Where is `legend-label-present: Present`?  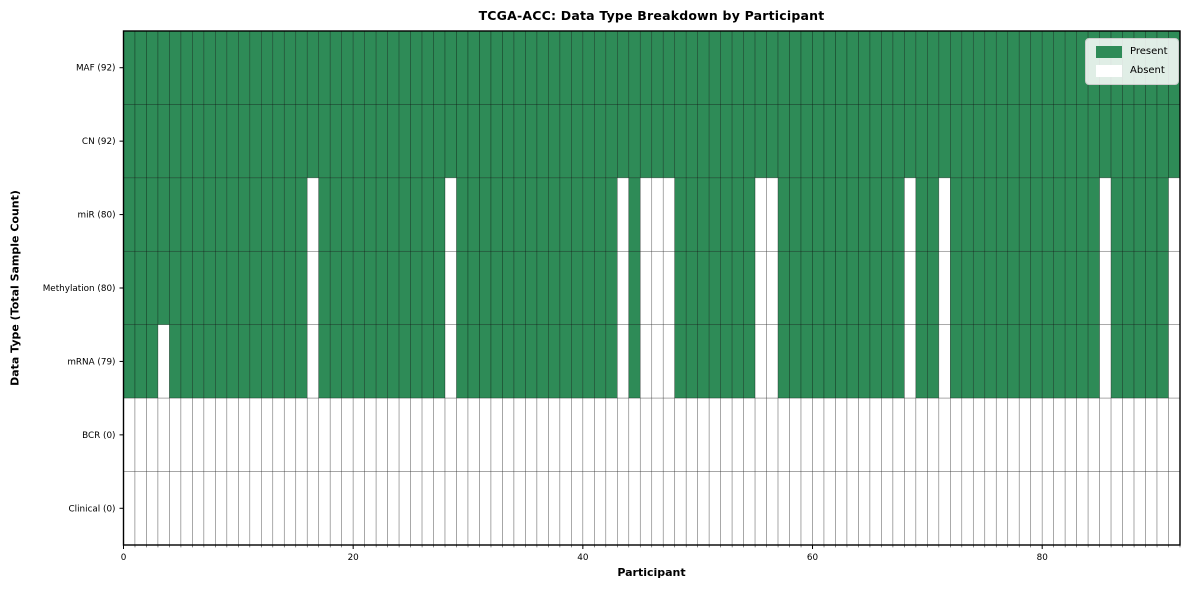 legend-label-present: Present is located at coordinates (1149, 51).